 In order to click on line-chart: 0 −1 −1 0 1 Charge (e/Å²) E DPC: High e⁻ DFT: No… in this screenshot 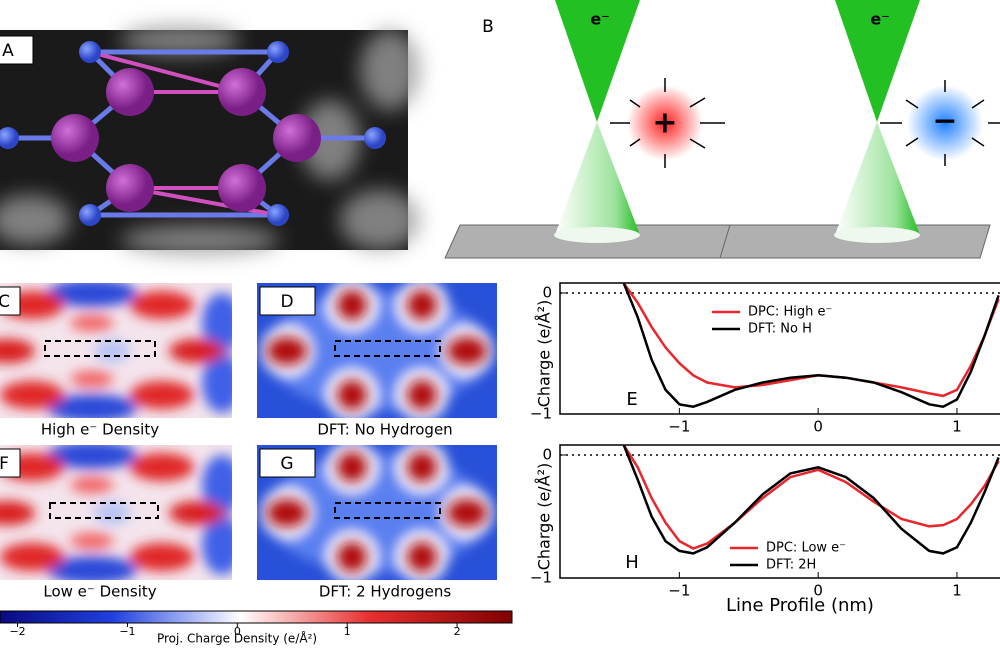, I will do `click(765, 359)`.